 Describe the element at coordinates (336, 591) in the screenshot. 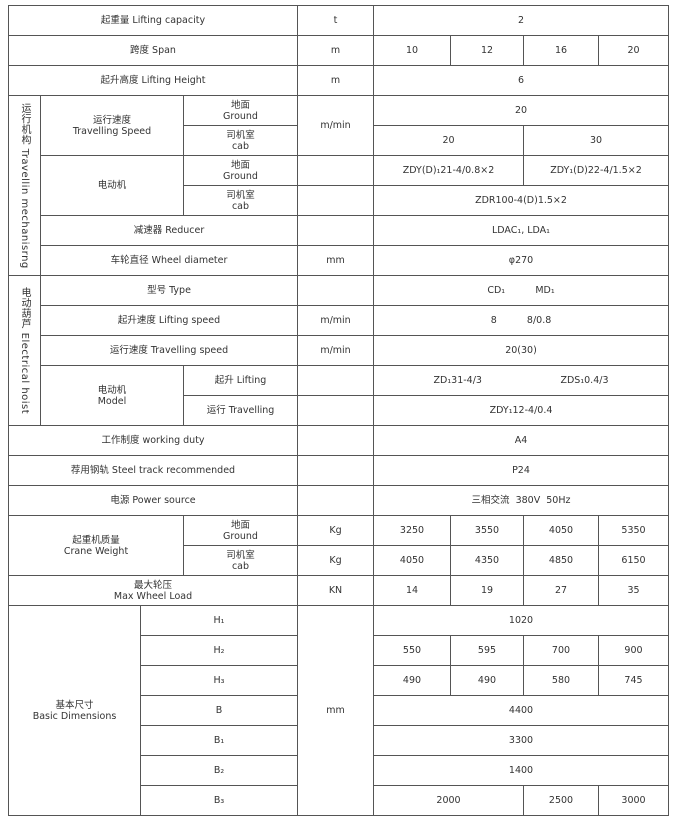

I see `unit-cell: KN` at that location.